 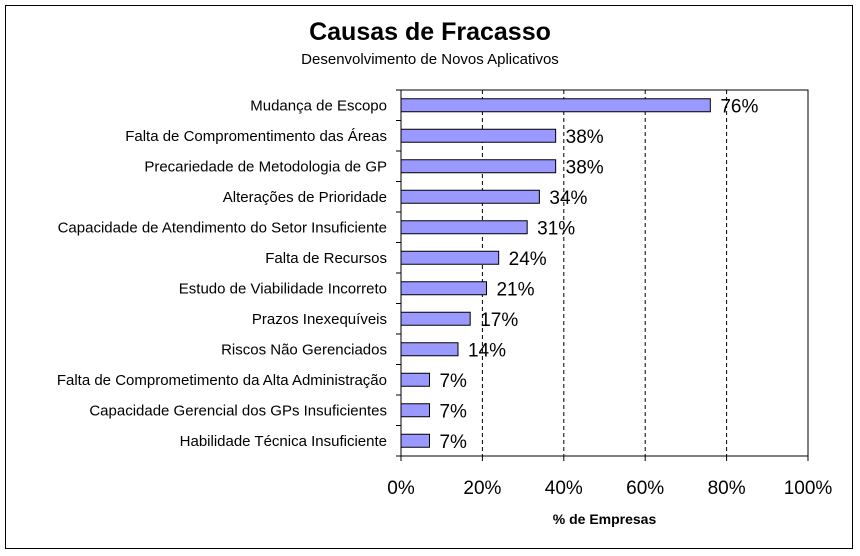 I want to click on chart-subtitle: Desenvolvimento de Novos Aplicativos, so click(x=430, y=59).